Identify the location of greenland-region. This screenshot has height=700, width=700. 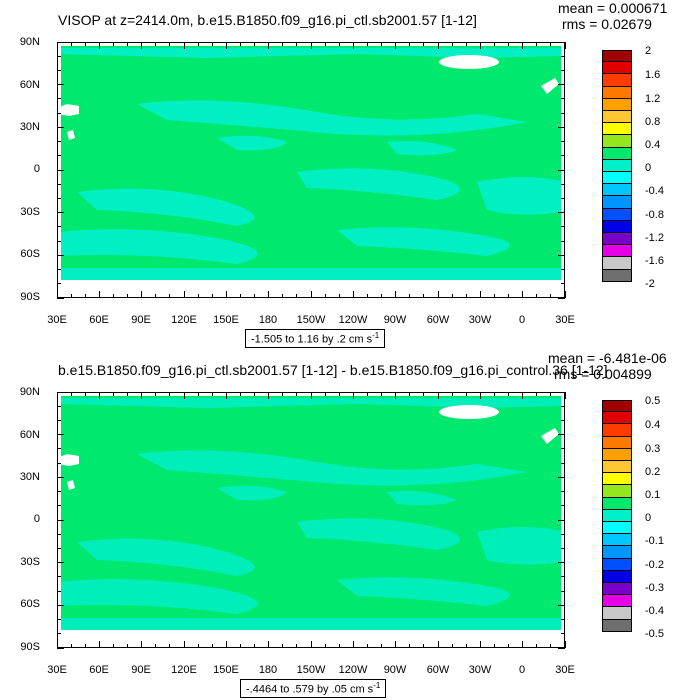
(469, 412).